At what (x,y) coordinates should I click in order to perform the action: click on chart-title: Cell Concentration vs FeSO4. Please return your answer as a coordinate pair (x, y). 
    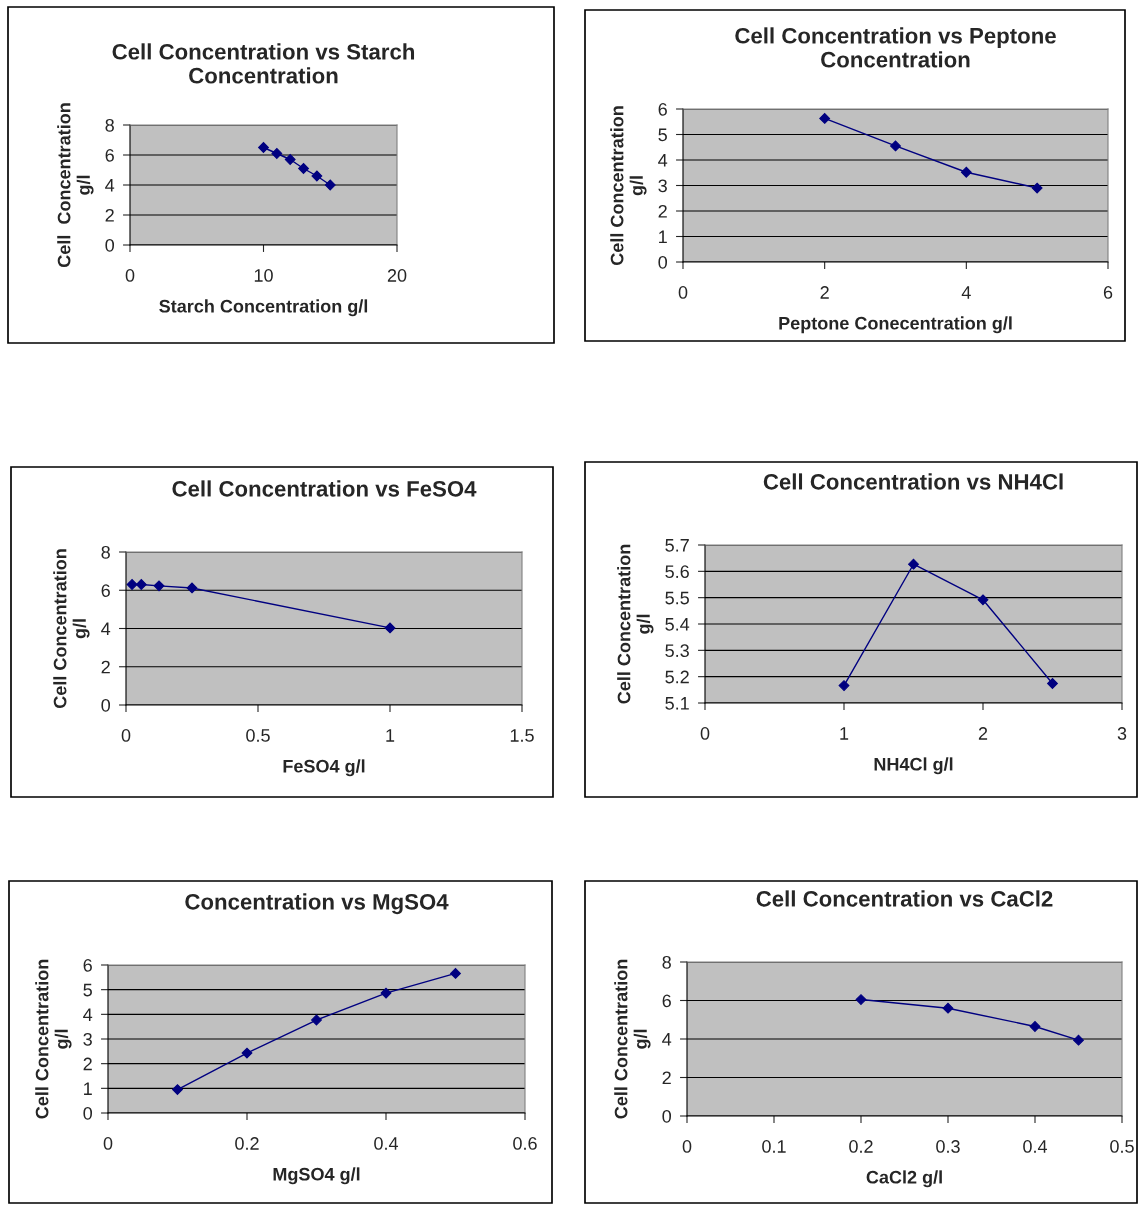
    Looking at the image, I should click on (324, 488).